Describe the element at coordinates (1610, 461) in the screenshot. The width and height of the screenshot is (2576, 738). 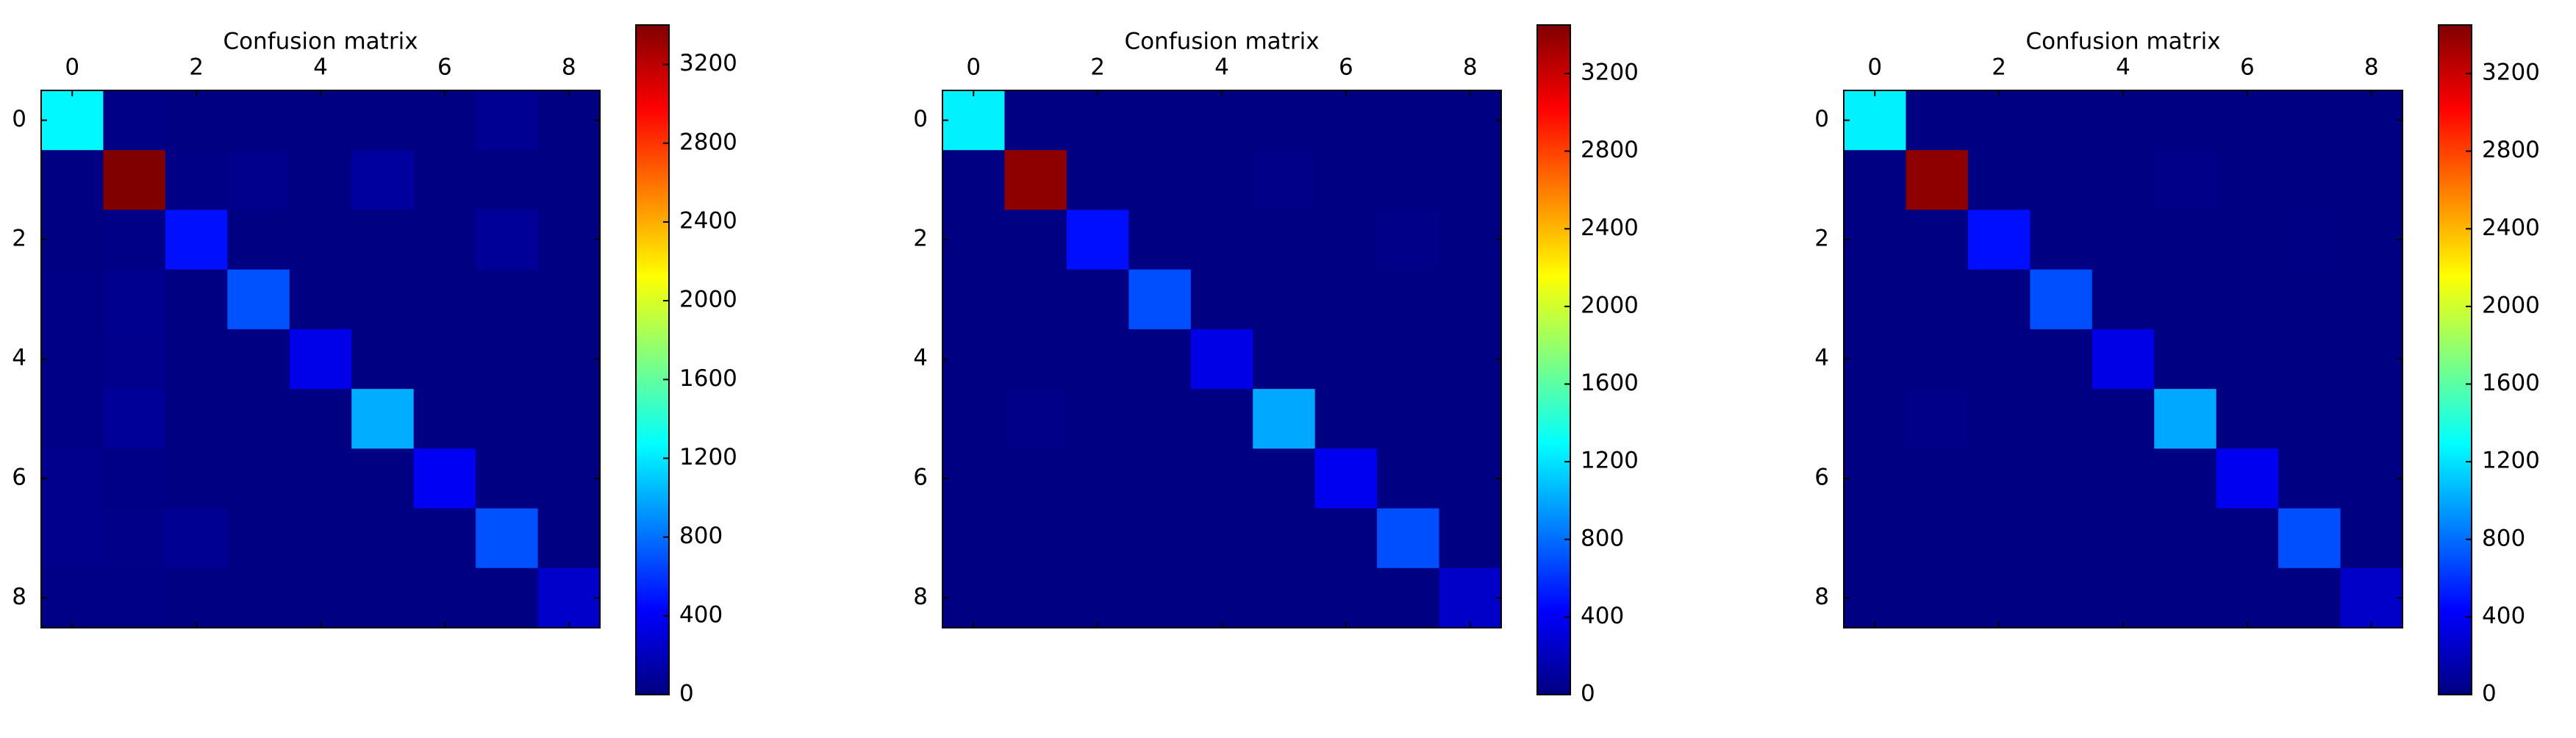
I see `colorbar-tick-label: 1200` at that location.